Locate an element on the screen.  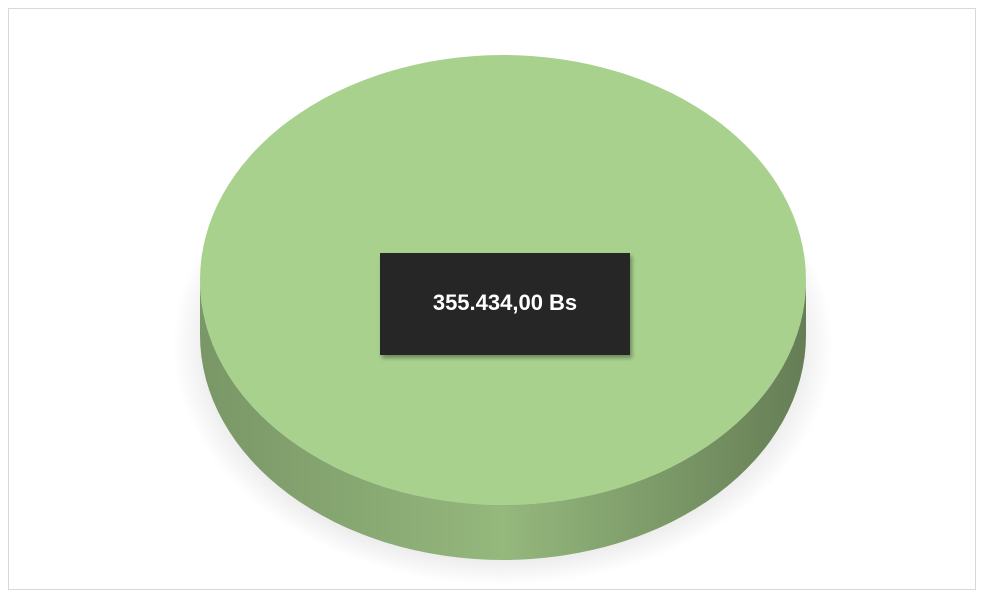
data-label-box is located at coordinates (505, 304).